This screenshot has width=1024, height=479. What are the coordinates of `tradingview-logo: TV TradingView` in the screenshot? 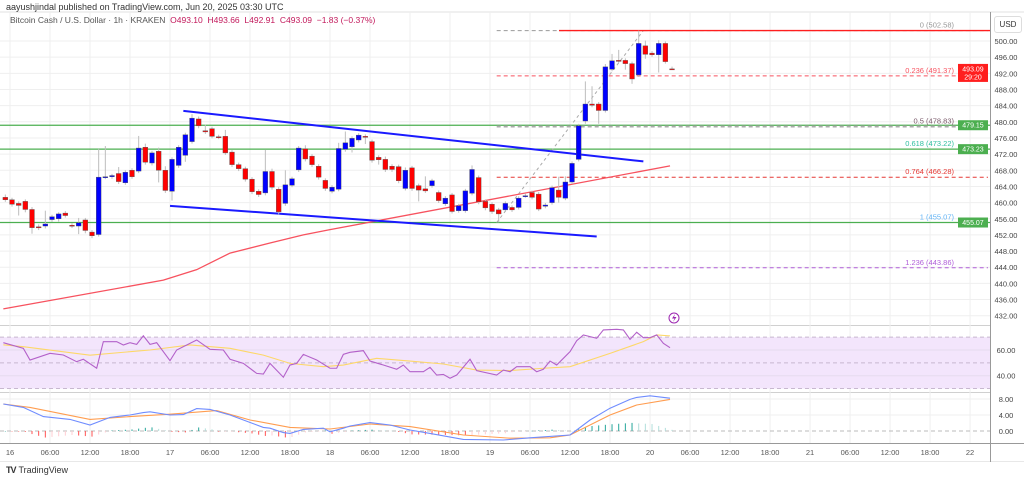 It's located at (37, 470).